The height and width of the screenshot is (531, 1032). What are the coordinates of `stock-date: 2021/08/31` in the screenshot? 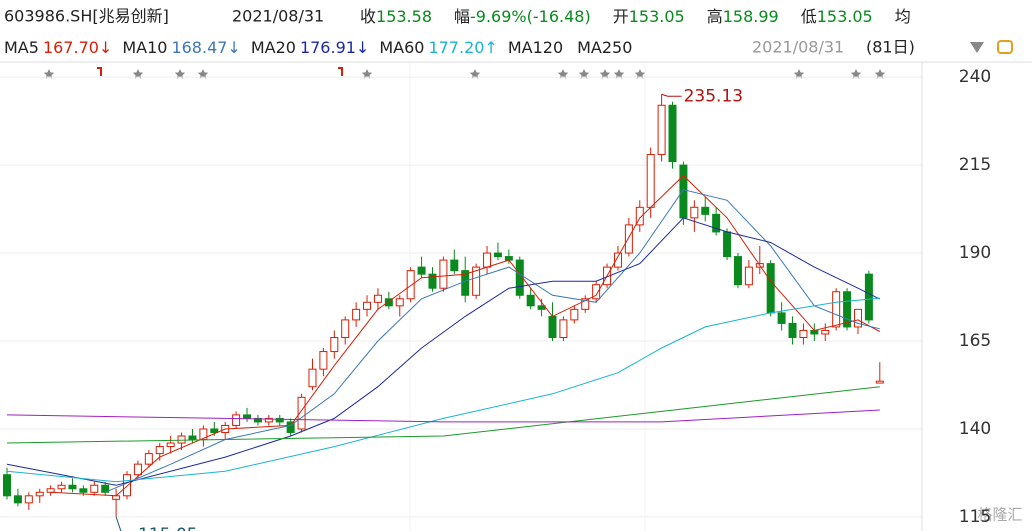 It's located at (278, 16).